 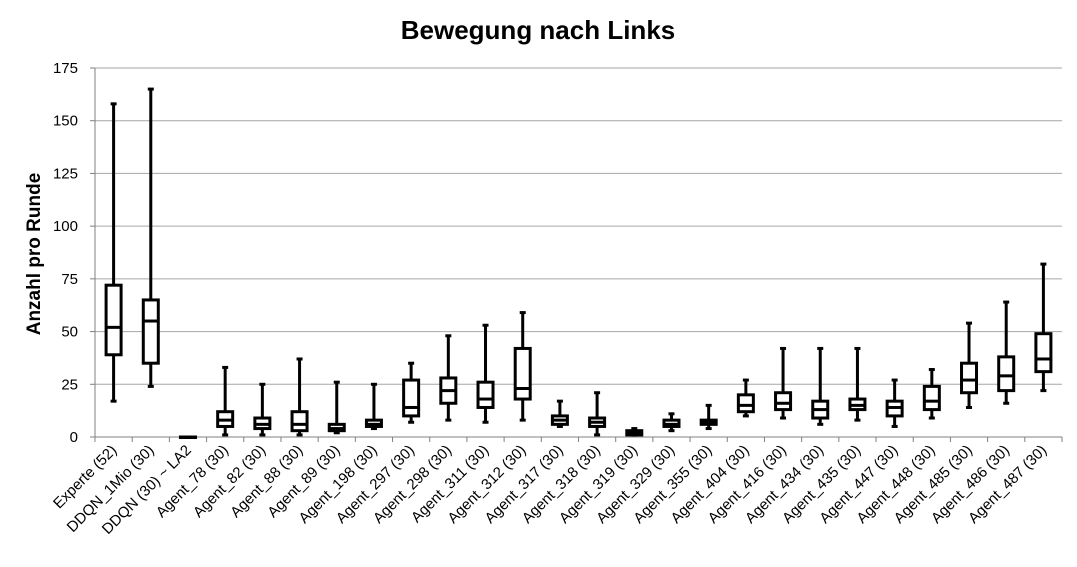 What do you see at coordinates (187, 437) in the screenshot?
I see `box-ddqn-30-la2` at bounding box center [187, 437].